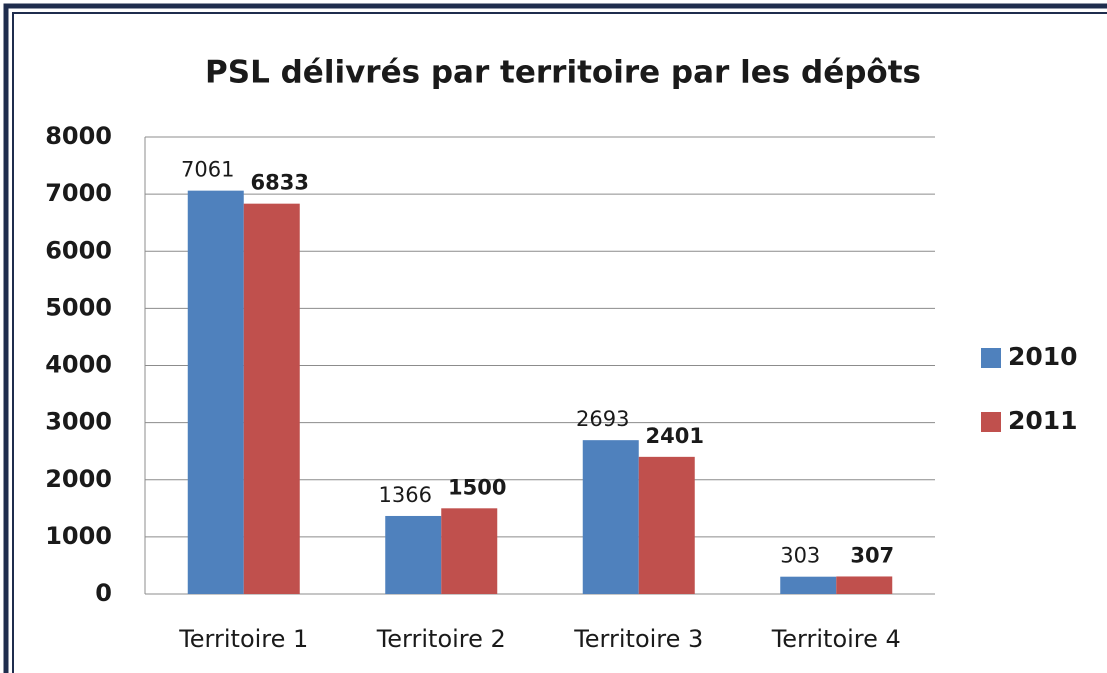  What do you see at coordinates (103, 593) in the screenshot?
I see `y-tick-label: 0` at bounding box center [103, 593].